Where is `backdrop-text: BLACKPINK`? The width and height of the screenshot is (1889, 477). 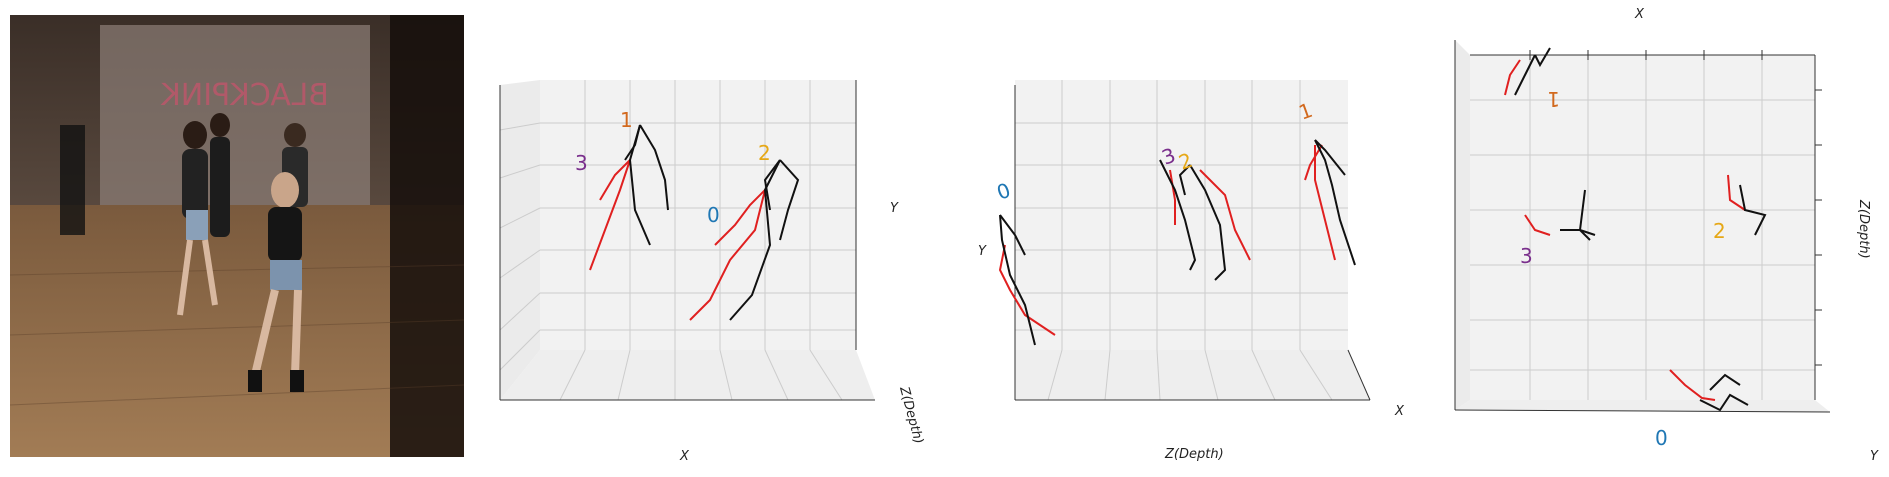 backdrop-text: BLACKPINK is located at coordinates (244, 95).